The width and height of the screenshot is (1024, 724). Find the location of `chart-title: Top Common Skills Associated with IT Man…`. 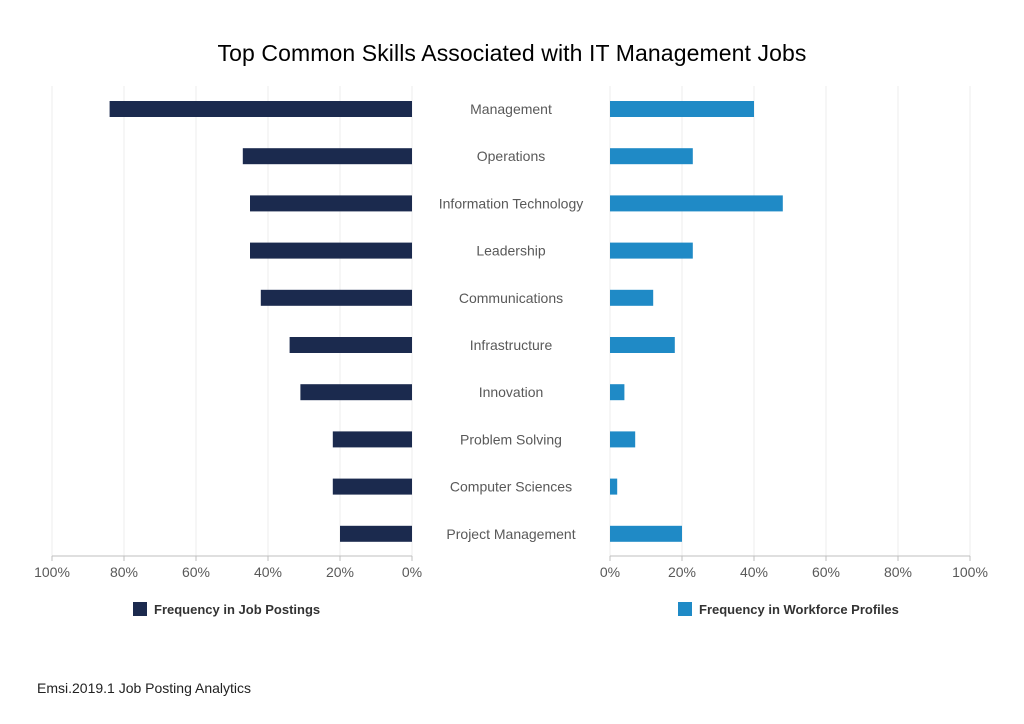

chart-title: Top Common Skills Associated with IT Man… is located at coordinates (512, 53).